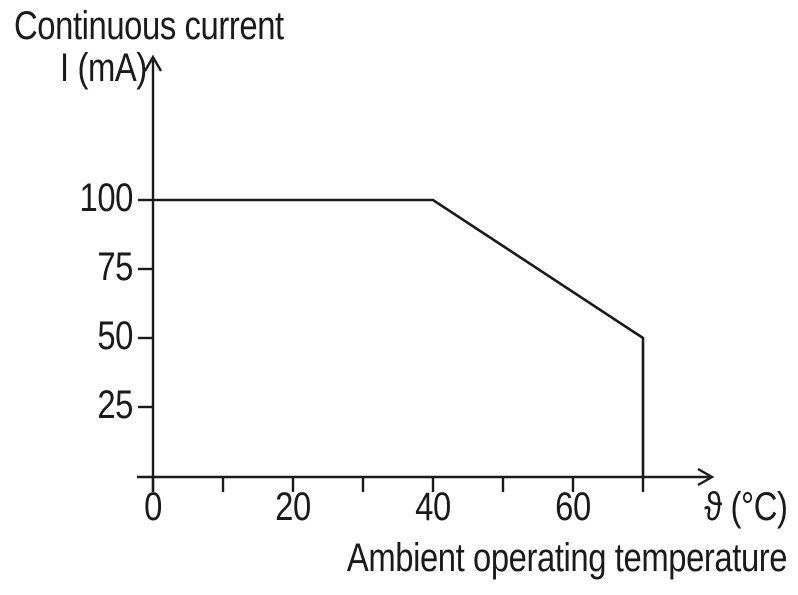  I want to click on y-tick-label: 50, so click(115, 336).